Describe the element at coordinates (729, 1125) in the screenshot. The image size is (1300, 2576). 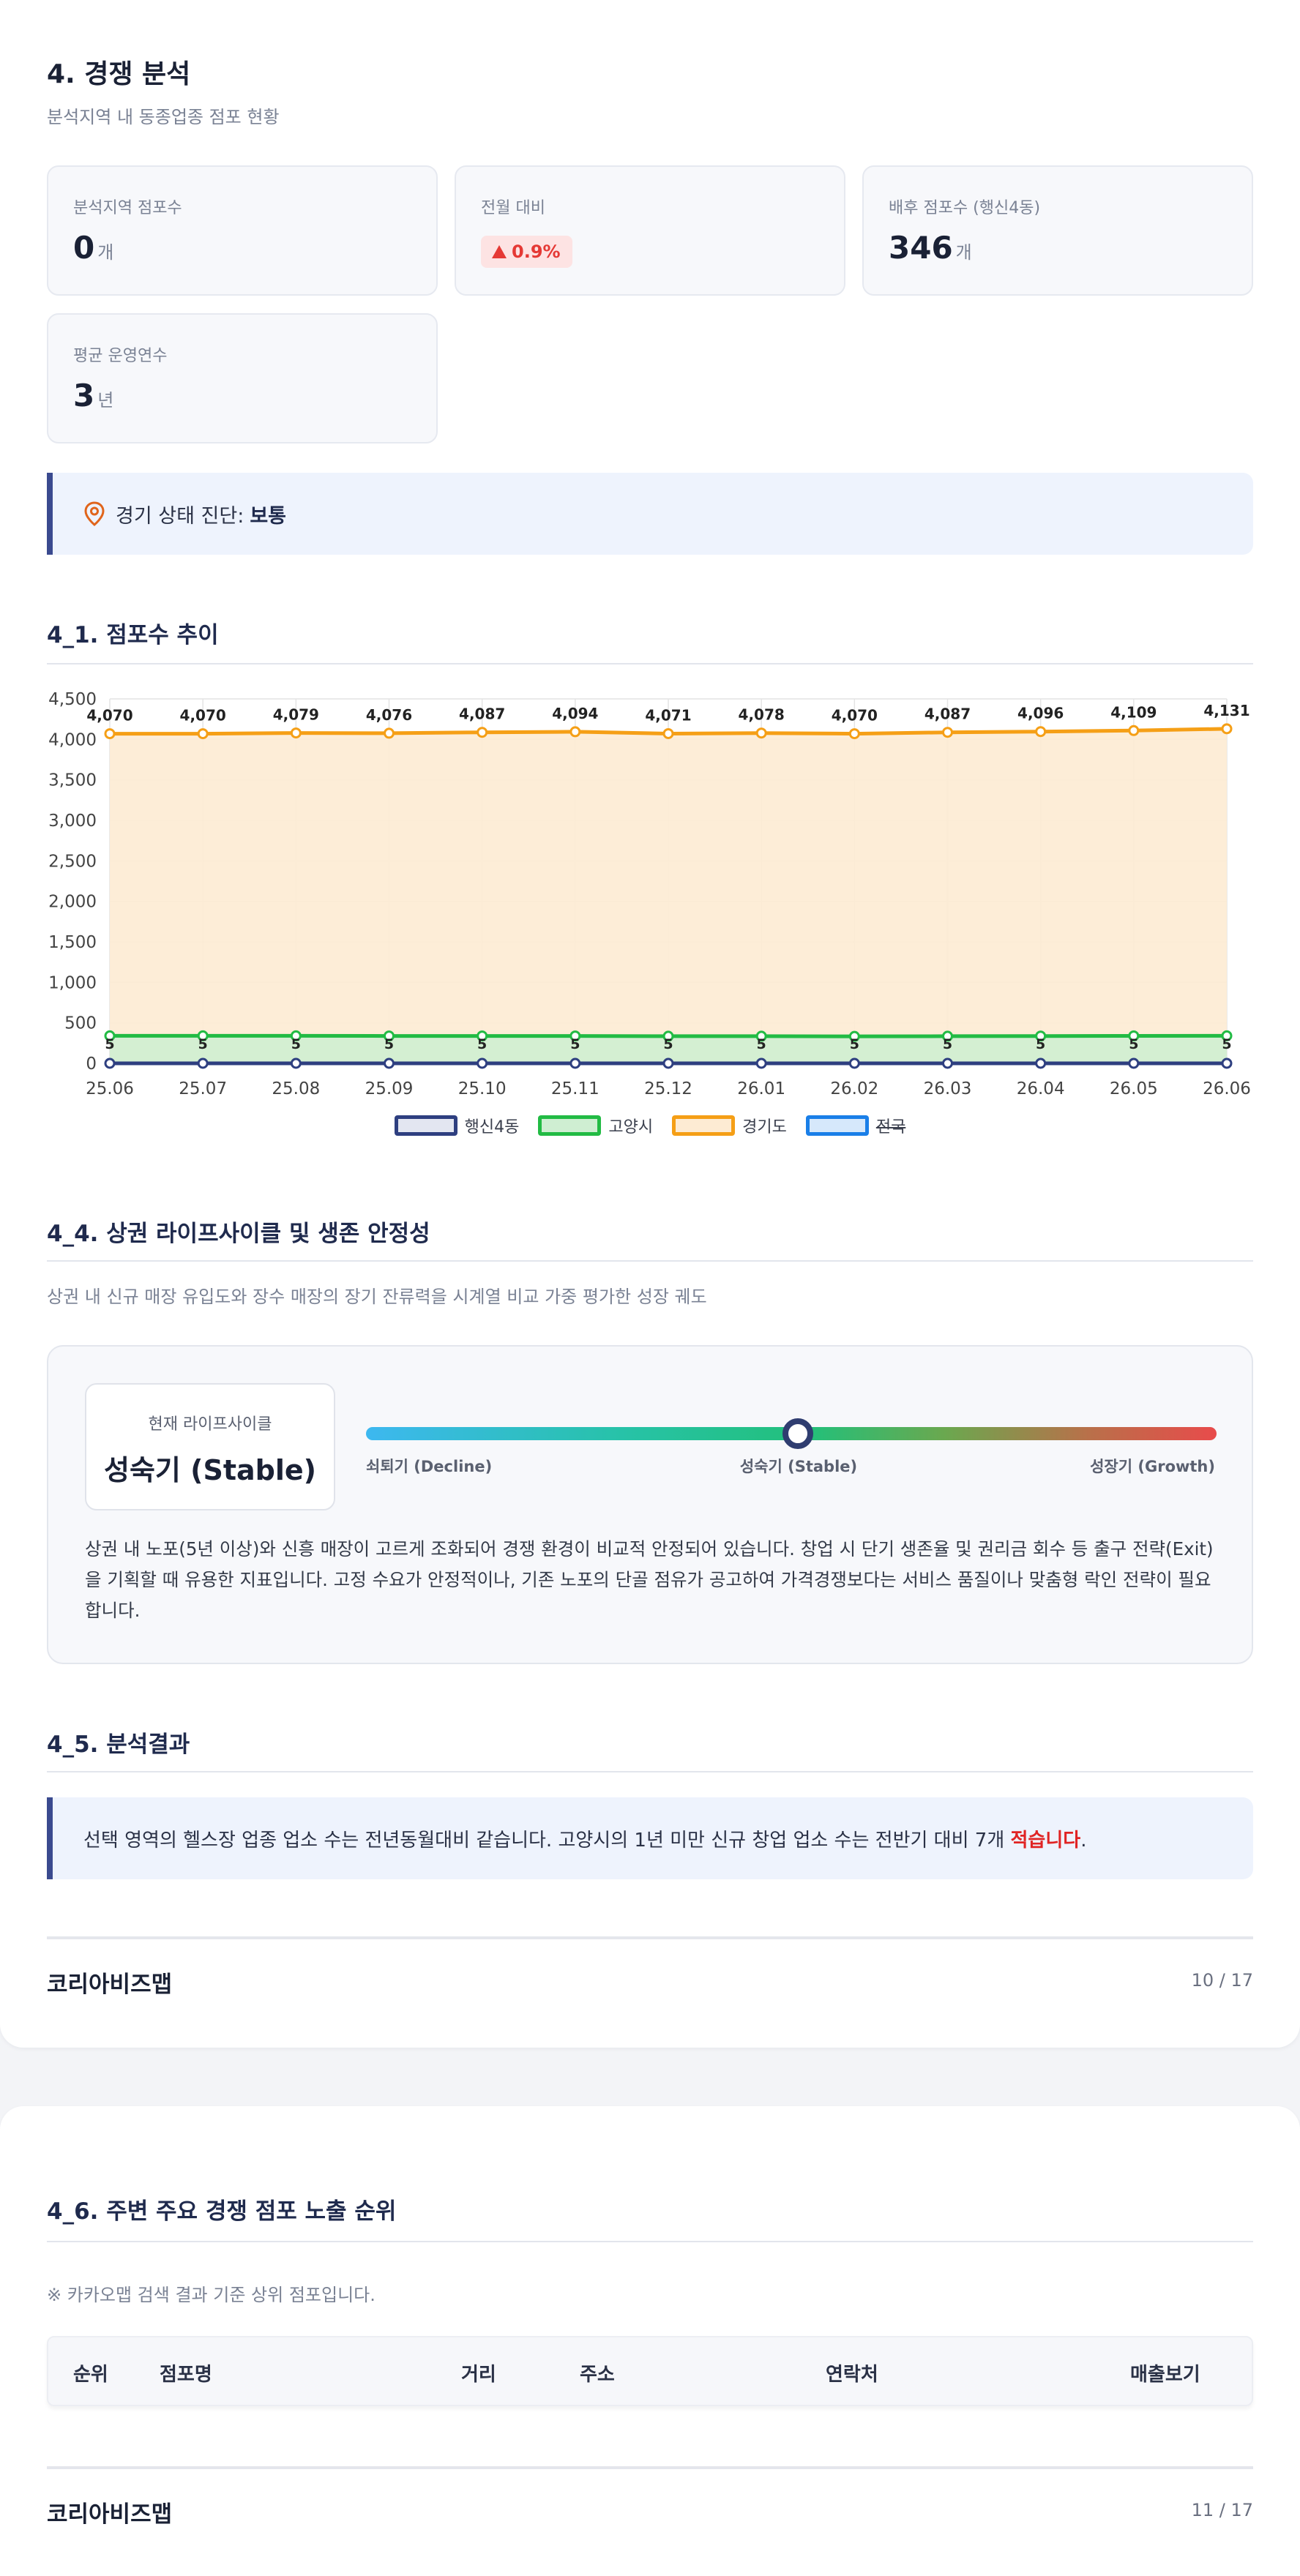
I see `legend-item: 경기도` at that location.